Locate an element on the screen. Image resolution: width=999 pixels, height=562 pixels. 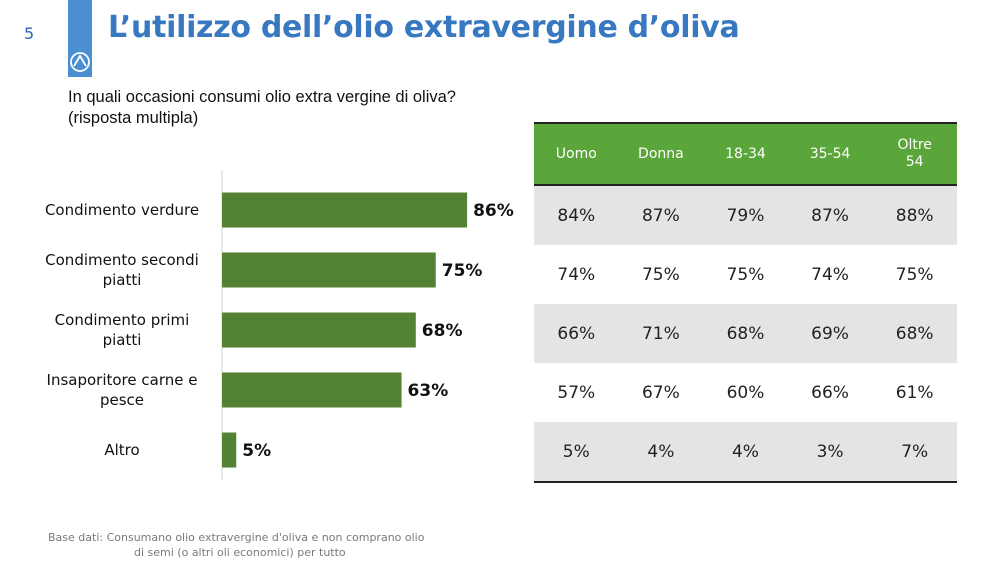
category-label: Condimento primi piatti is located at coordinates (122, 330).